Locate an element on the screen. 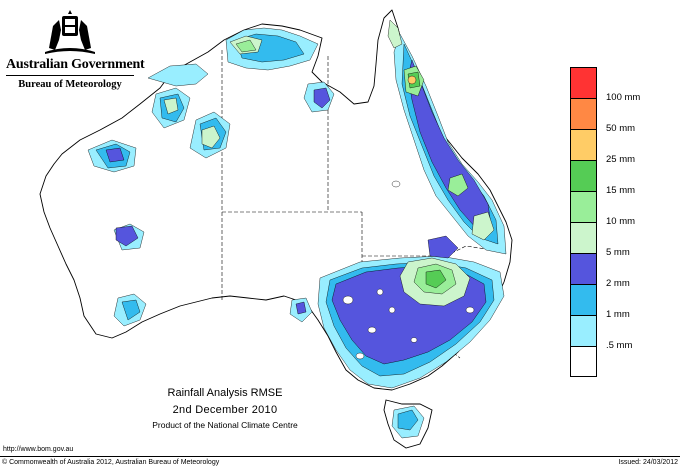 The height and width of the screenshot is (468, 680). map-title: Rainfall Analysis RMSE is located at coordinates (225, 393).